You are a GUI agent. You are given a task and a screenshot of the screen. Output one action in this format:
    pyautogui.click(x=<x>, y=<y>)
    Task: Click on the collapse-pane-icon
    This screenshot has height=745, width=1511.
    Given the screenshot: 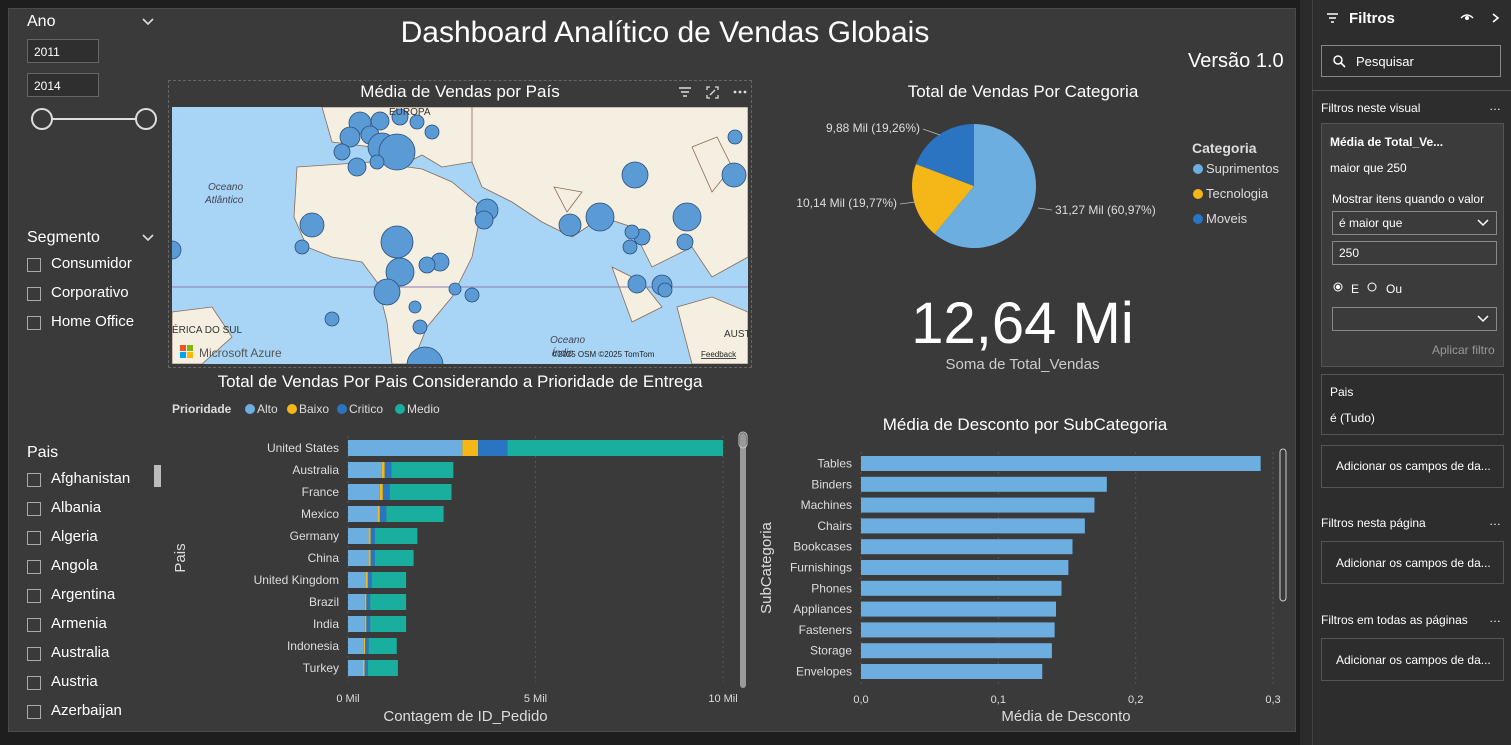 What is the action you would take?
    pyautogui.click(x=1496, y=18)
    